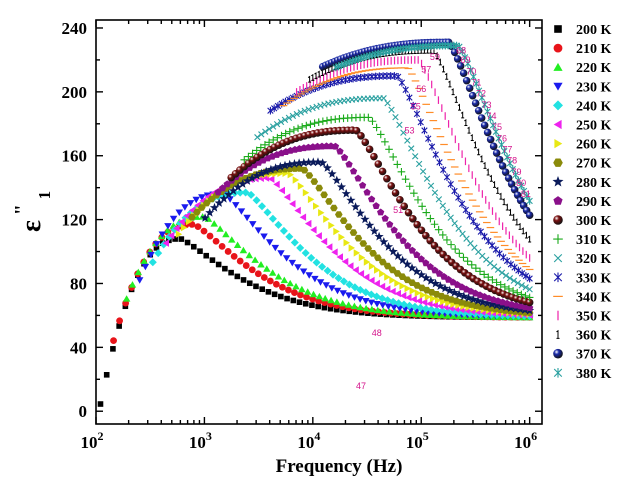  I want to click on annotation-label: 79, so click(516, 172).